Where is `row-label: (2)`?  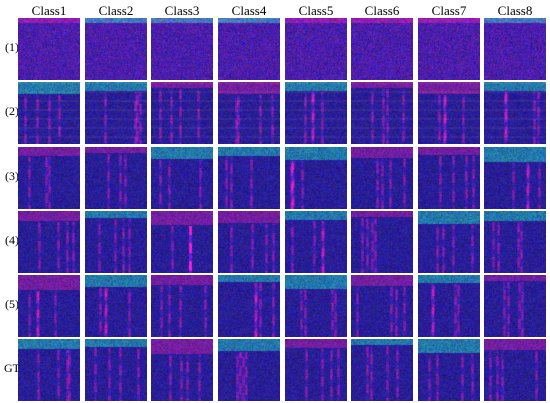
row-label: (2) is located at coordinates (12, 111).